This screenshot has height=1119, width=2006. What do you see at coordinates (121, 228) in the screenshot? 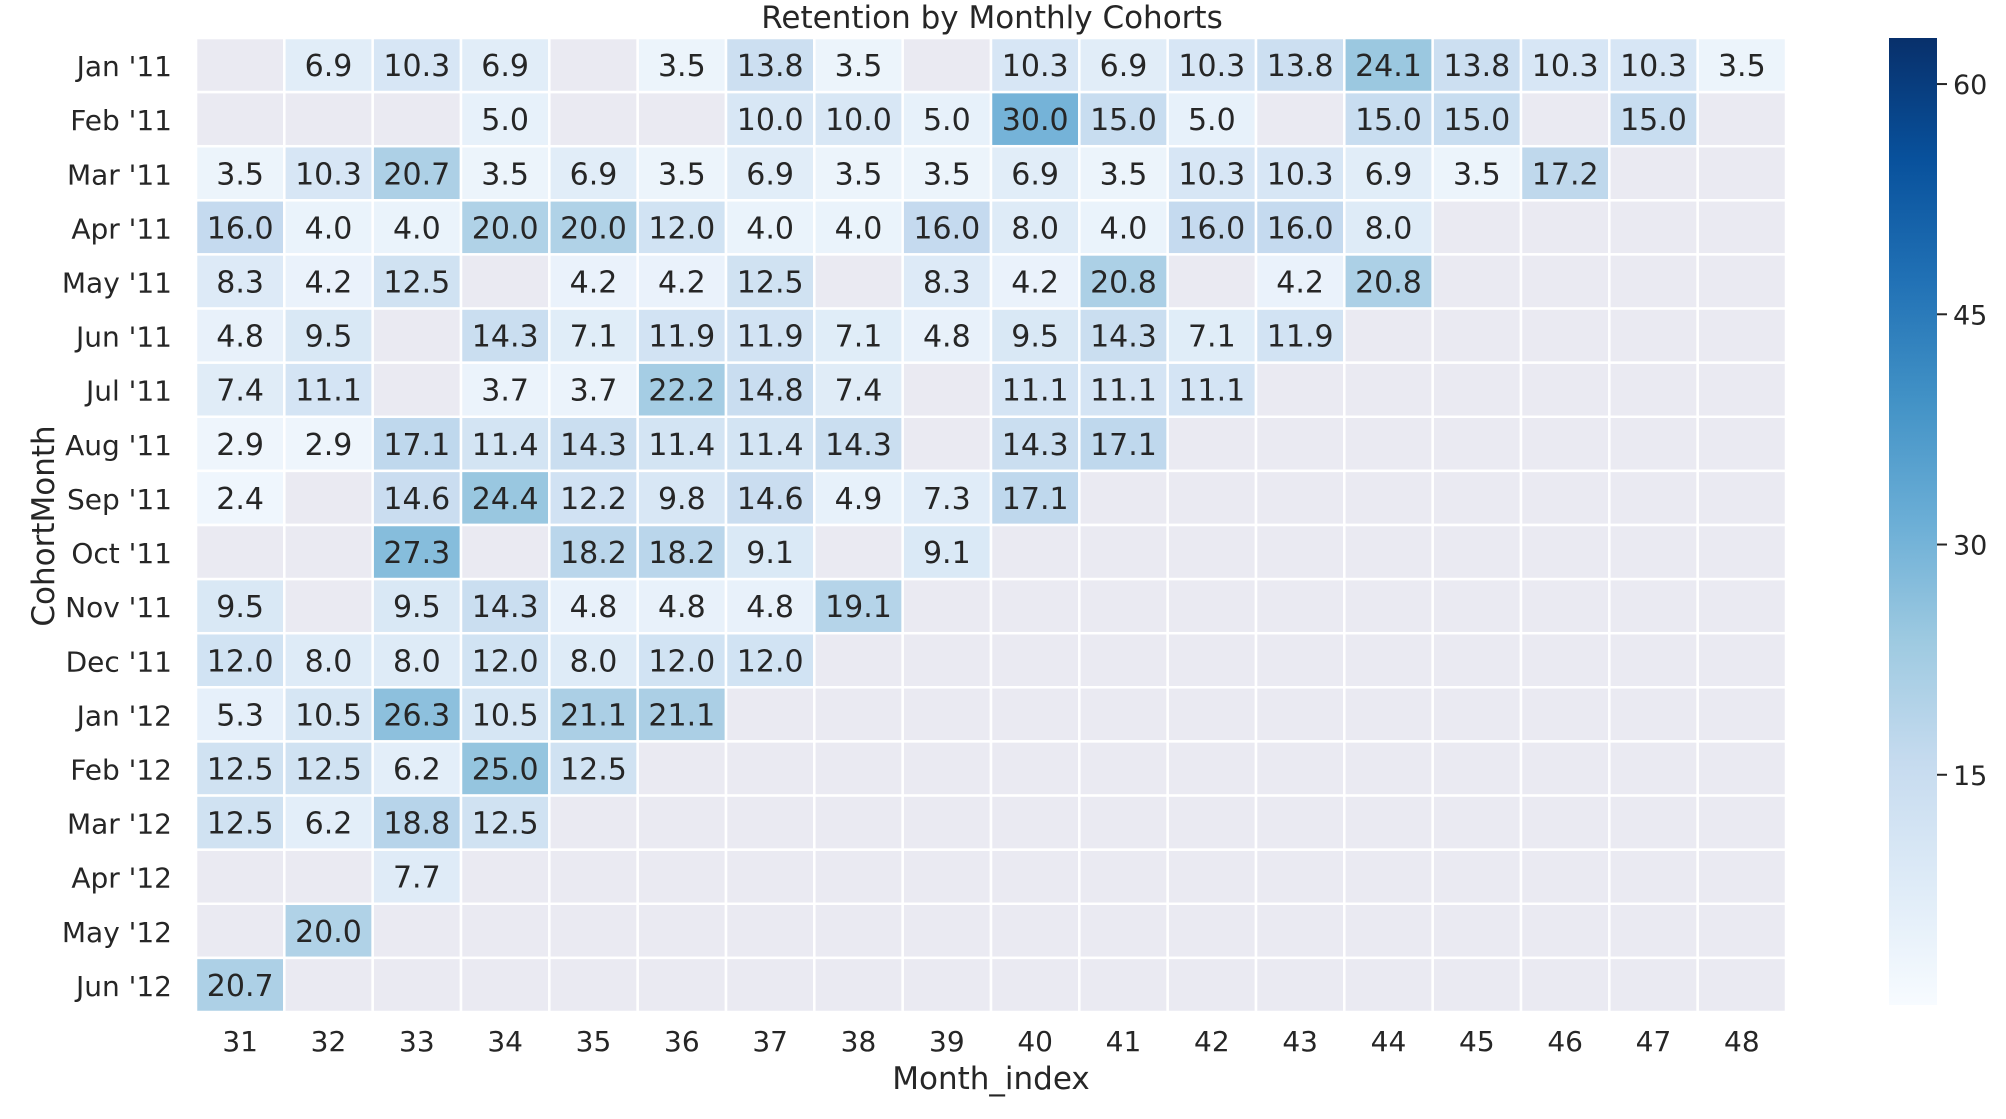
I see `y-tick-label: Apr '11` at bounding box center [121, 228].